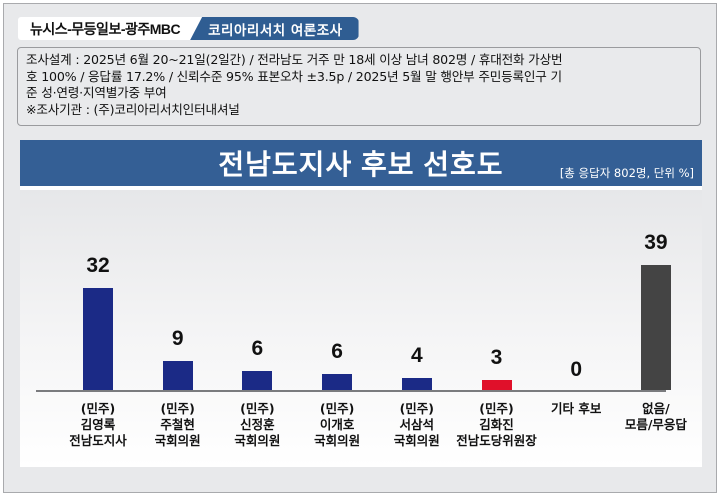 This screenshot has height=498, width=720. I want to click on bar-value-label: 3, so click(496, 357).